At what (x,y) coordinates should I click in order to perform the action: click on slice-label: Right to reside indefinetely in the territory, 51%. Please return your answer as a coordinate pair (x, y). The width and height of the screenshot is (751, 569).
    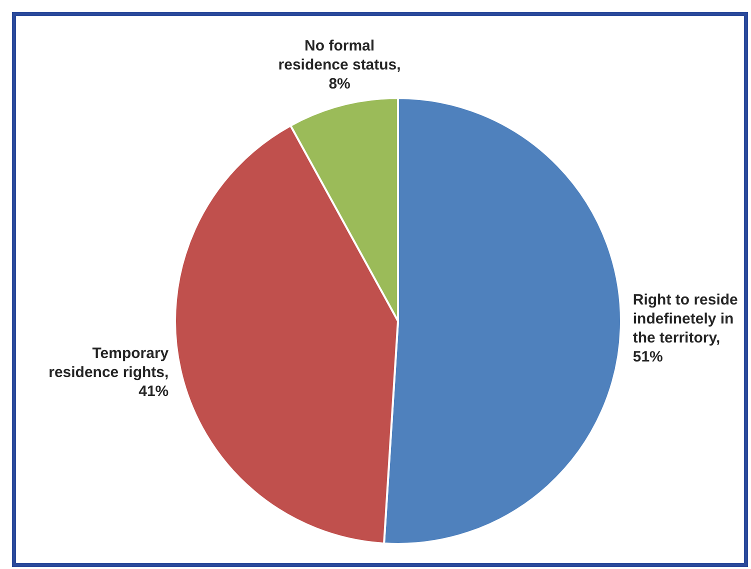
    Looking at the image, I should click on (685, 328).